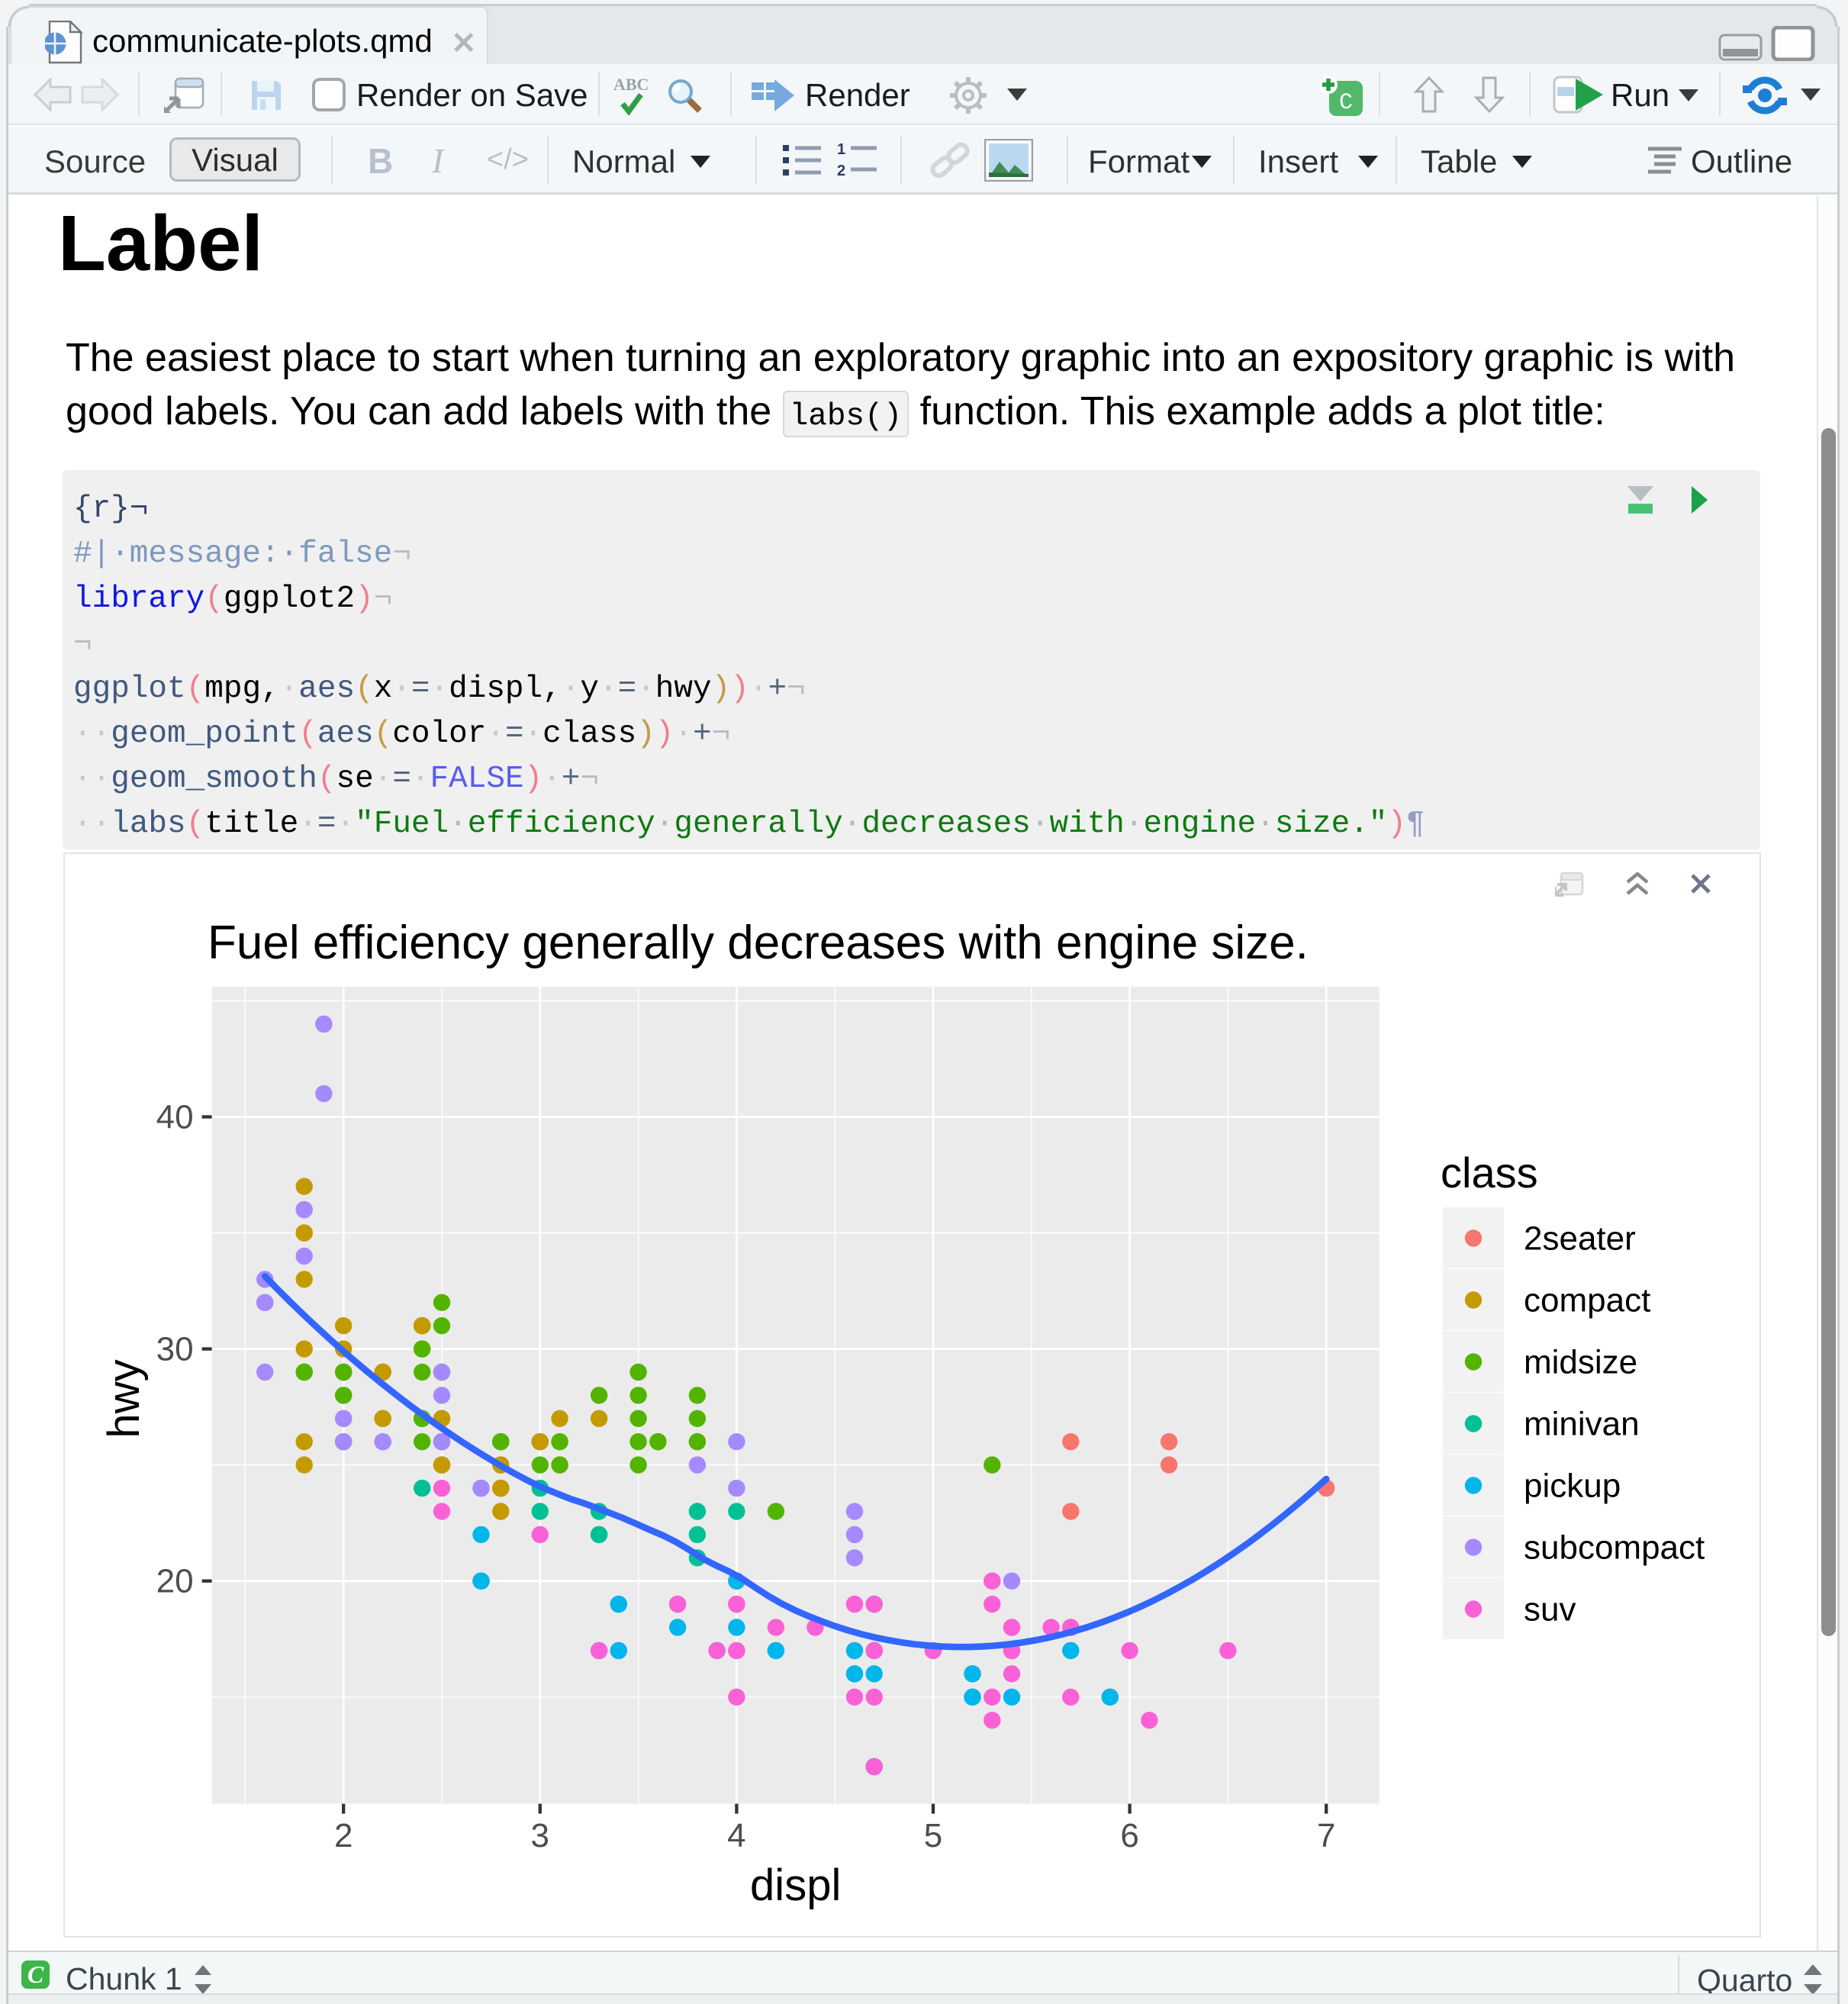 This screenshot has height=2004, width=1848. What do you see at coordinates (1587, 1300) in the screenshot?
I see `svg-text: compact` at bounding box center [1587, 1300].